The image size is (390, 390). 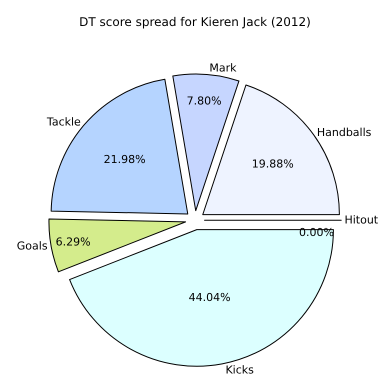 What do you see at coordinates (204, 101) in the screenshot?
I see `data-label: 7.80%` at bounding box center [204, 101].